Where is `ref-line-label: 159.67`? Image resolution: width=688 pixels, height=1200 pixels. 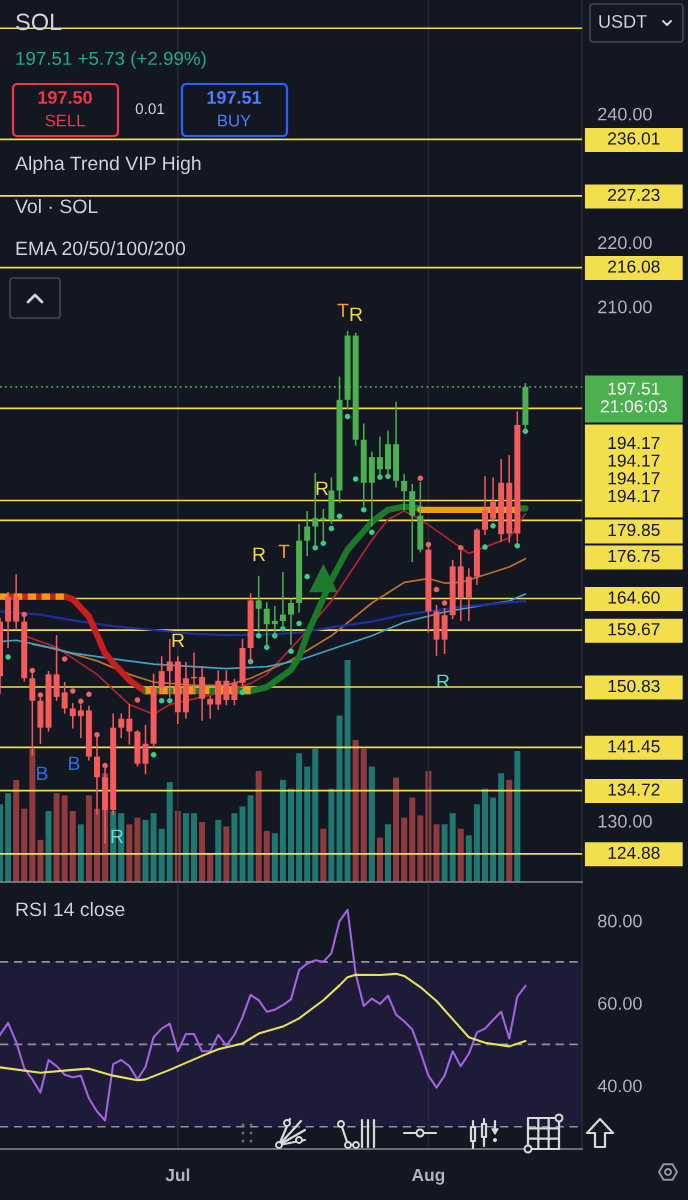
ref-line-label: 159.67 is located at coordinates (634, 629).